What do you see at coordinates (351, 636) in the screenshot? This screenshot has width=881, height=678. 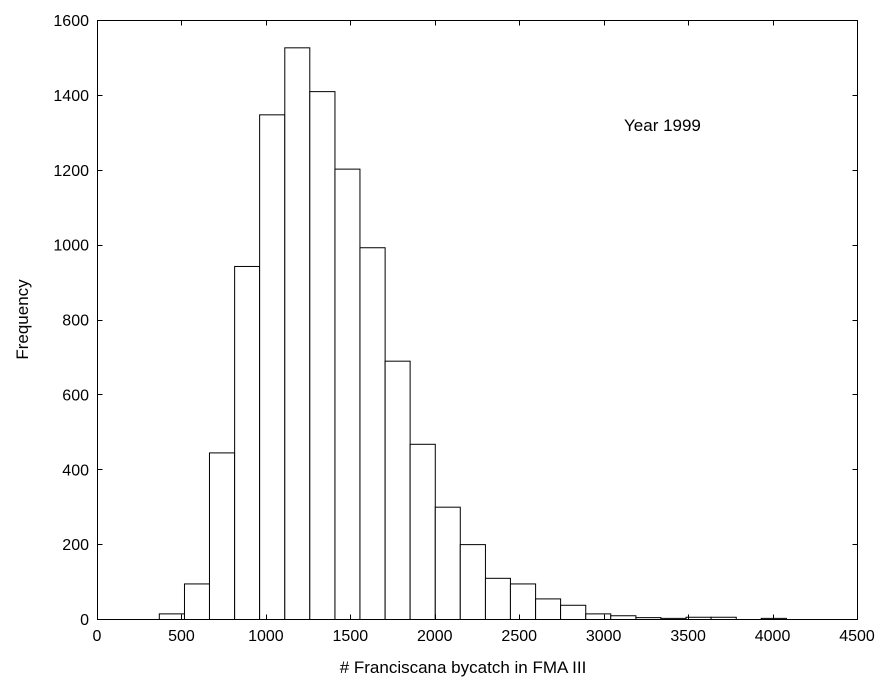 I see `x-tick-label: 1500` at bounding box center [351, 636].